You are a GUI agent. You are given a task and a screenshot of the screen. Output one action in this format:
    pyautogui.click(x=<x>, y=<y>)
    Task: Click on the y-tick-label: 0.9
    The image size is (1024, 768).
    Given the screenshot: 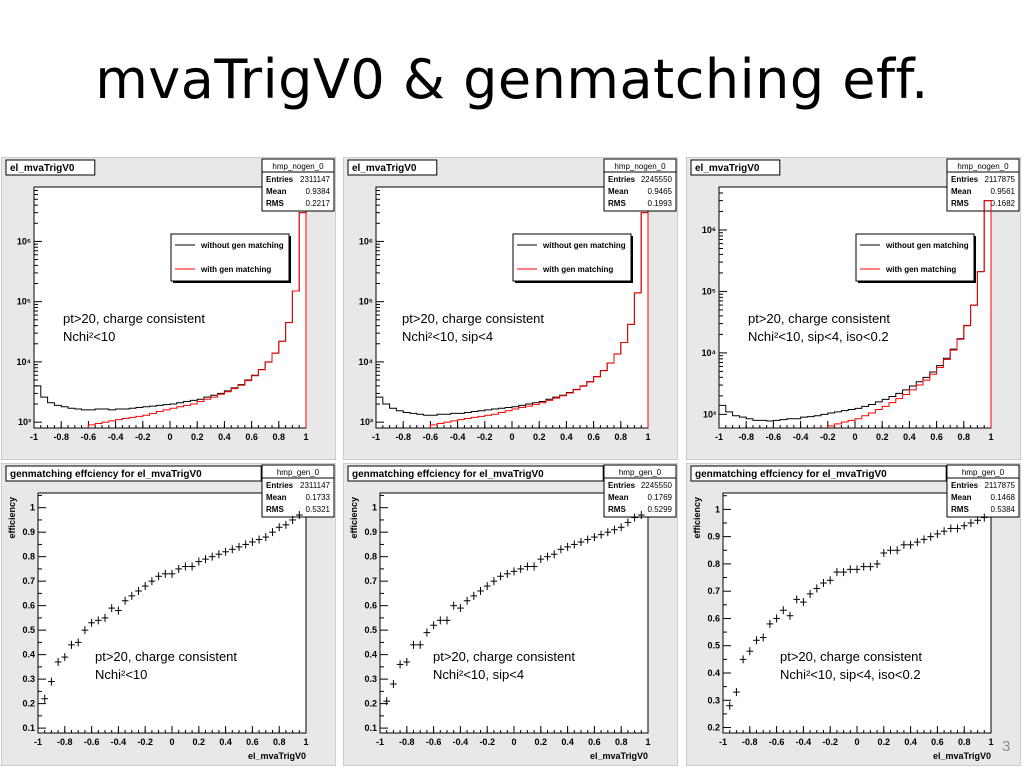 What is the action you would take?
    pyautogui.click(x=370, y=532)
    